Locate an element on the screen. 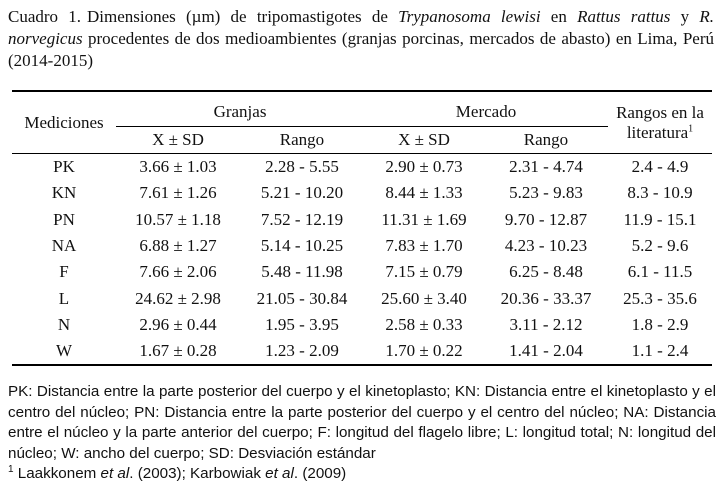  subheader-granjas-rango: Rango is located at coordinates (302, 140).